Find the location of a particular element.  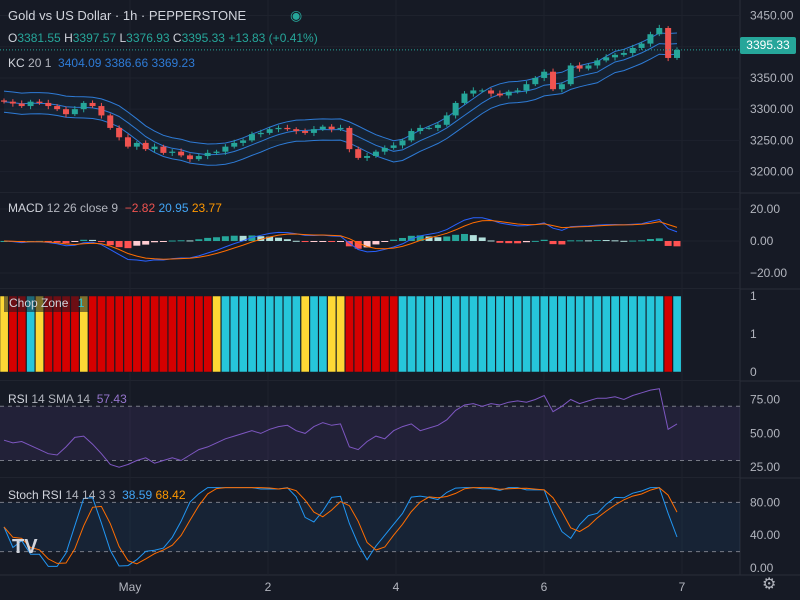

chop-legend: Chop Zone 1 is located at coordinates (47, 304).